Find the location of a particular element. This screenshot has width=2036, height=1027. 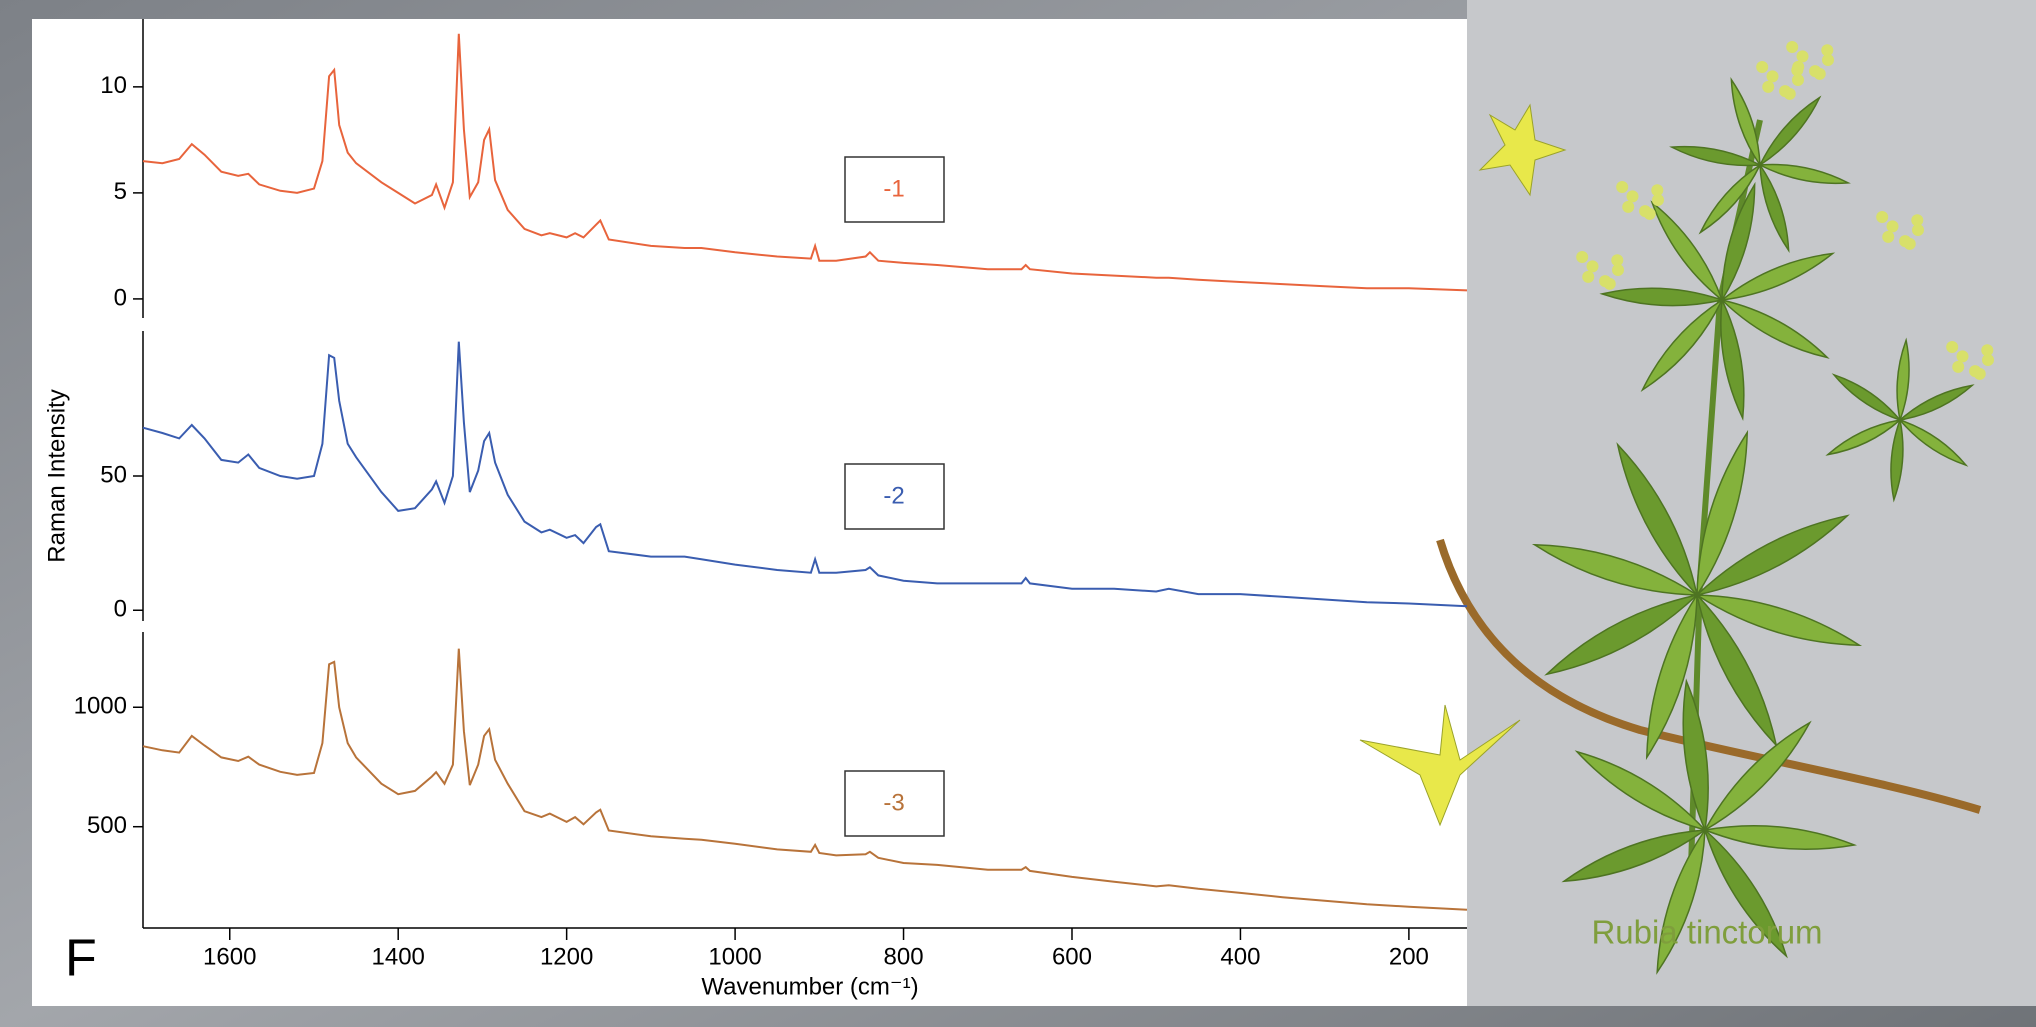

legend-label: -1 is located at coordinates (893, 188).